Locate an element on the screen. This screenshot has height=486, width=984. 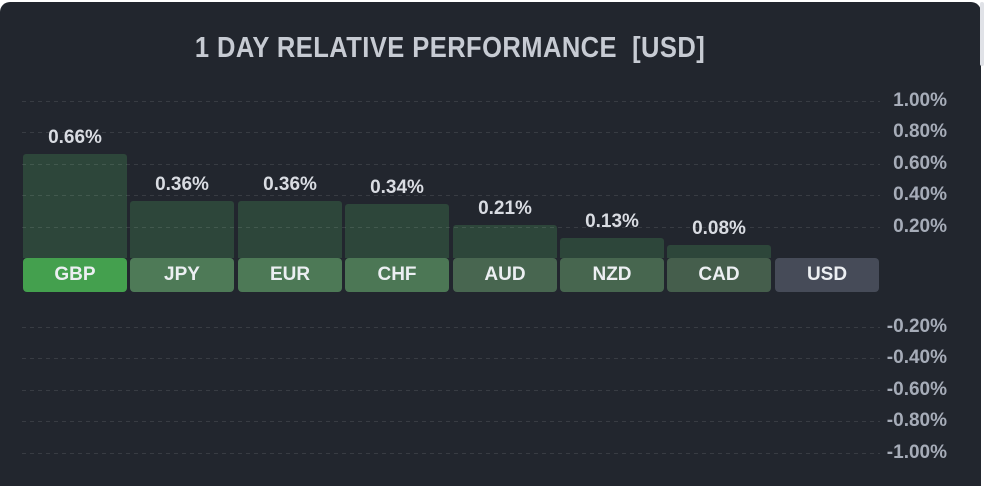
bar-EUR is located at coordinates (290, 229).